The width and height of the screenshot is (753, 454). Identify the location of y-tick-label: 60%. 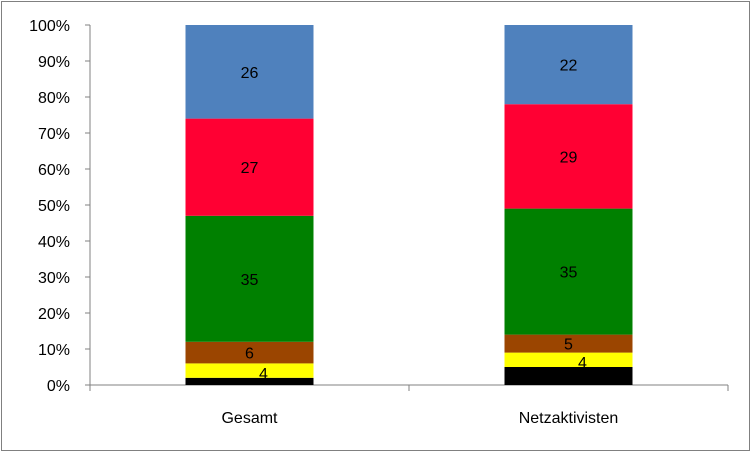
(54, 170).